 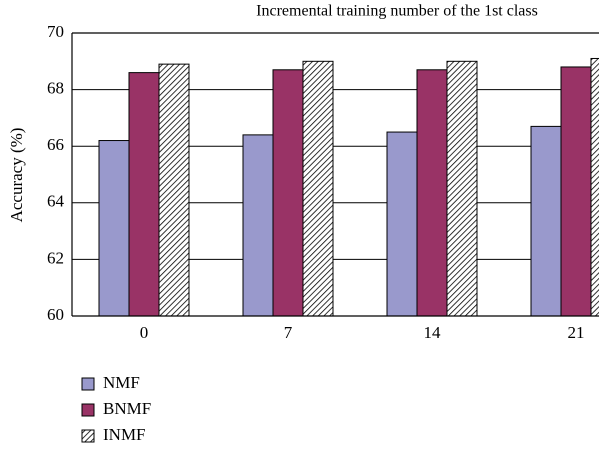 I want to click on x-tick-label: 0, so click(x=144, y=332).